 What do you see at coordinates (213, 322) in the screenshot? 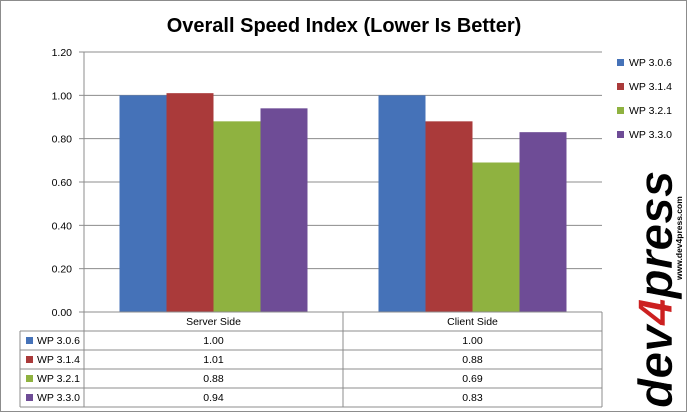
I see `category-label: Server Side` at bounding box center [213, 322].